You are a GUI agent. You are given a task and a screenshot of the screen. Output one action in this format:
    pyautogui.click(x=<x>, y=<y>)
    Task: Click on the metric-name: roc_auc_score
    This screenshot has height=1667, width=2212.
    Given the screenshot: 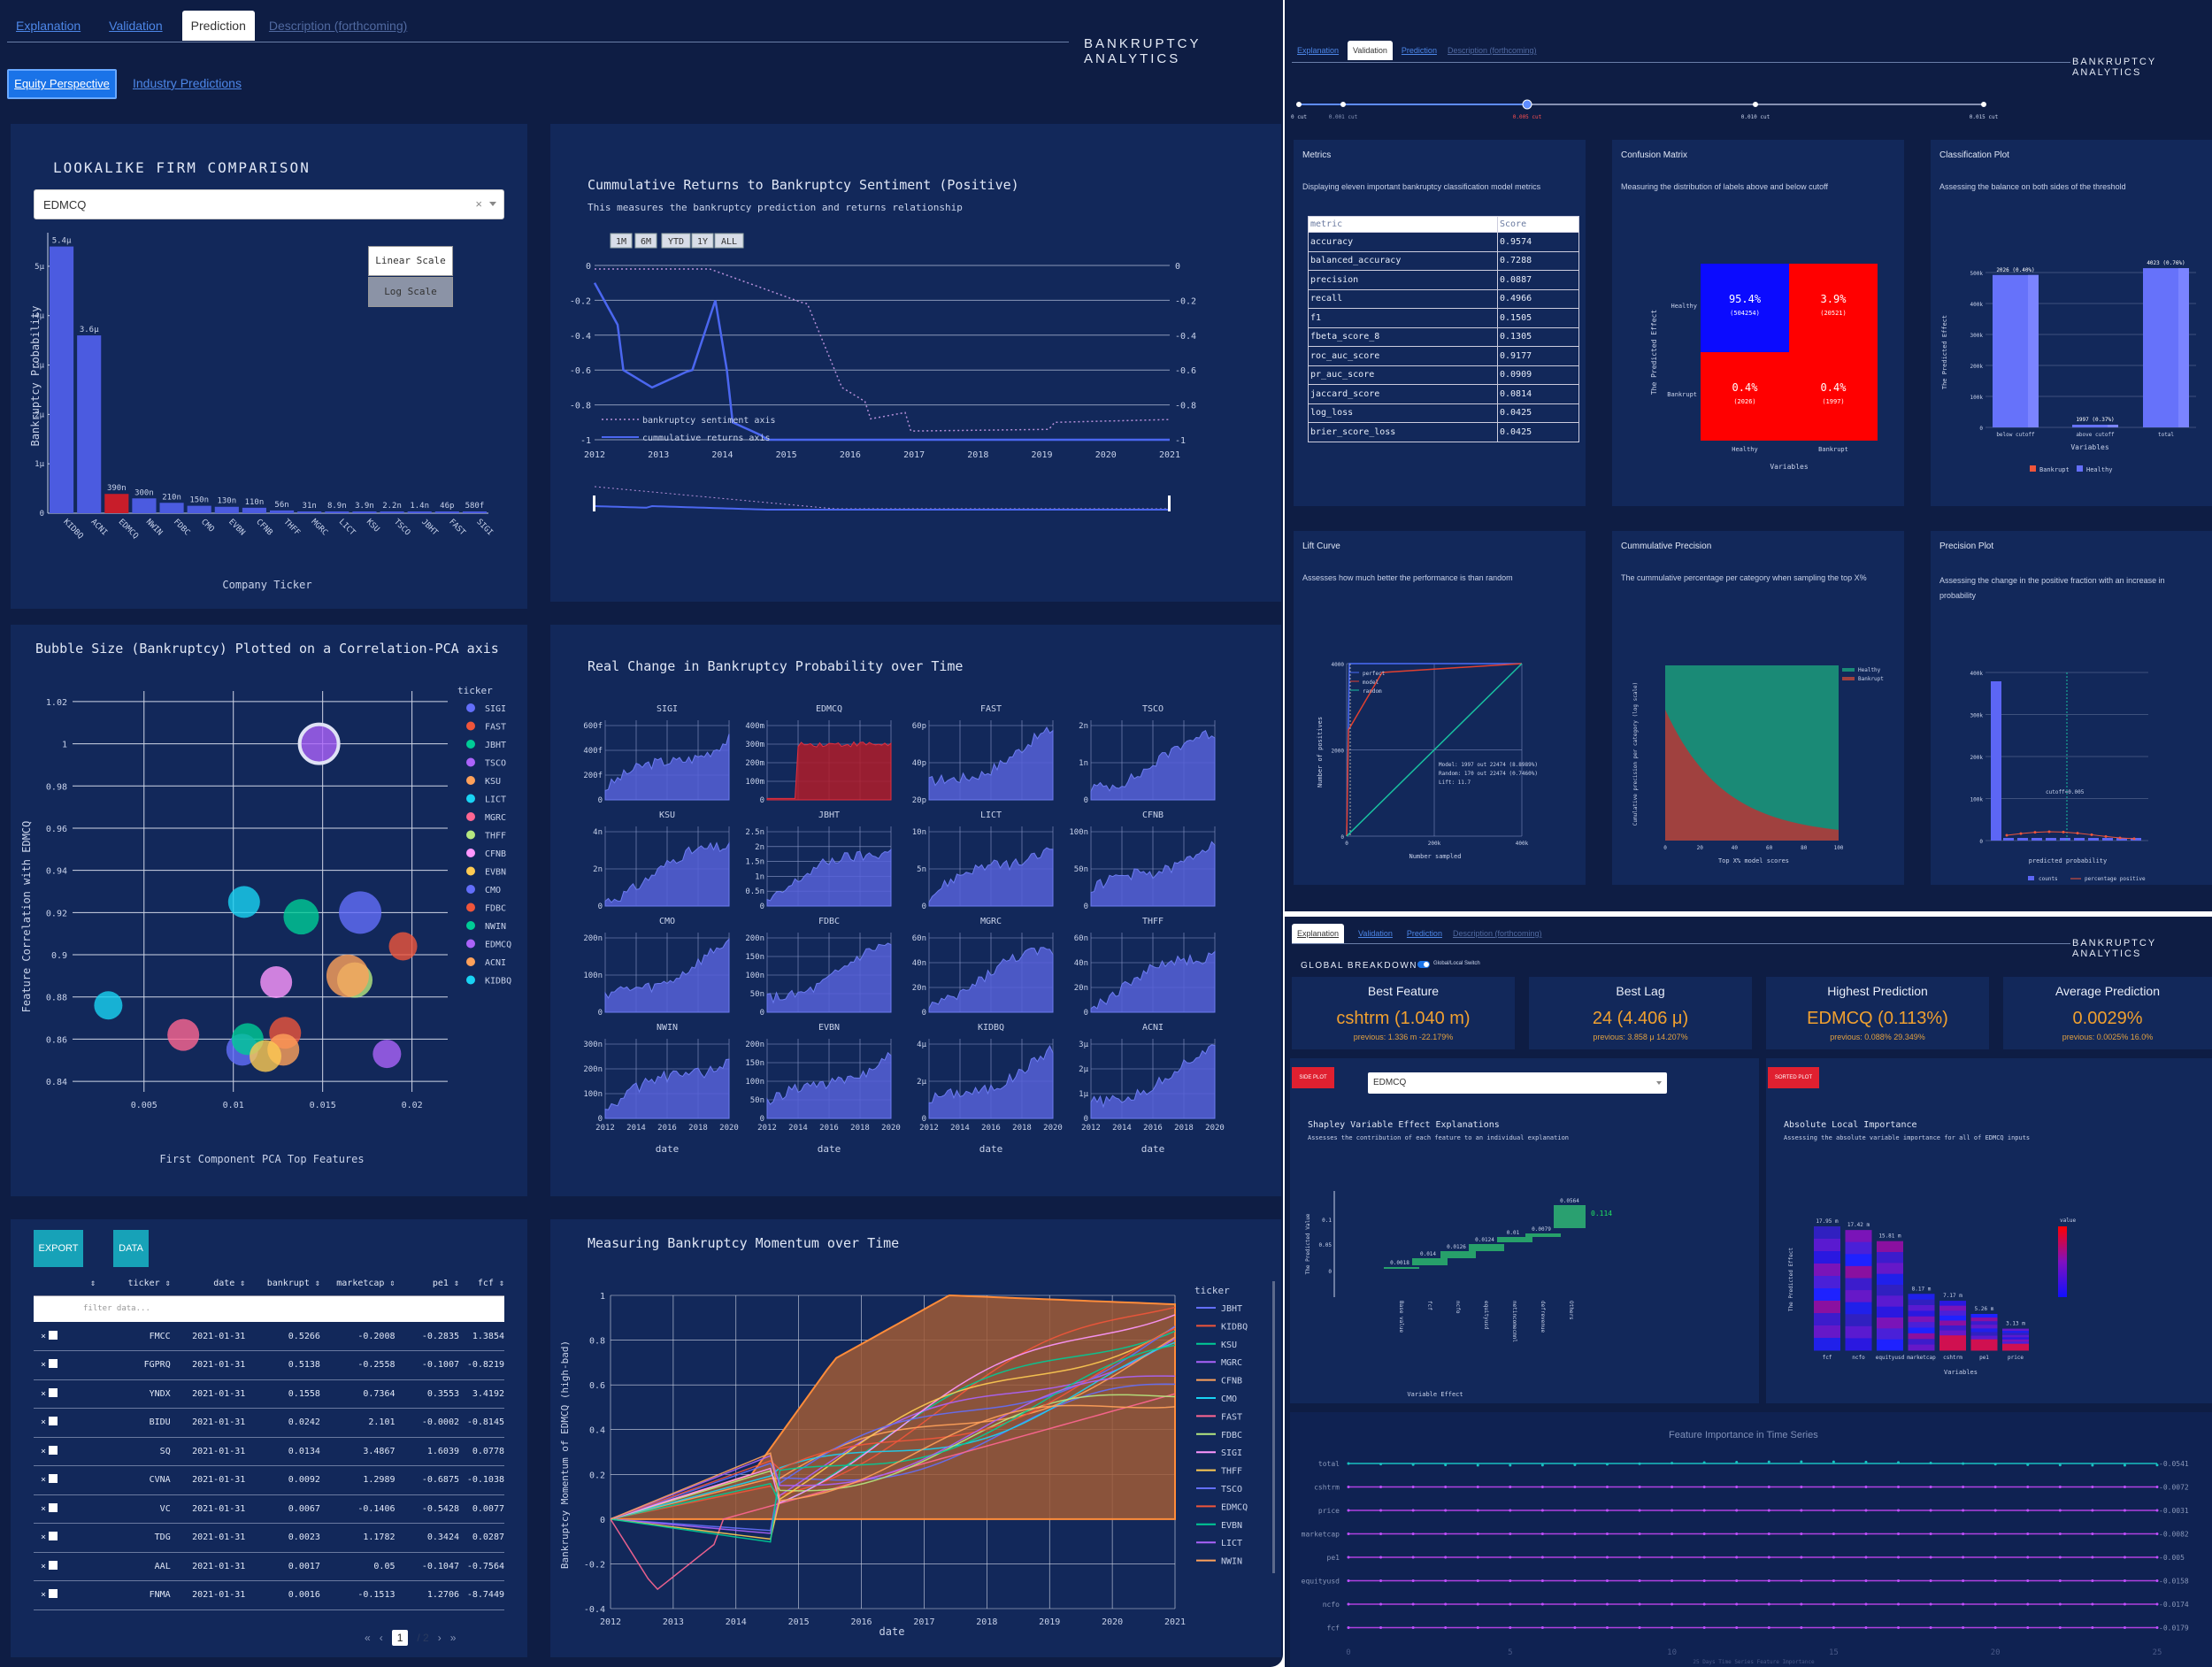 What is the action you would take?
    pyautogui.click(x=1403, y=356)
    